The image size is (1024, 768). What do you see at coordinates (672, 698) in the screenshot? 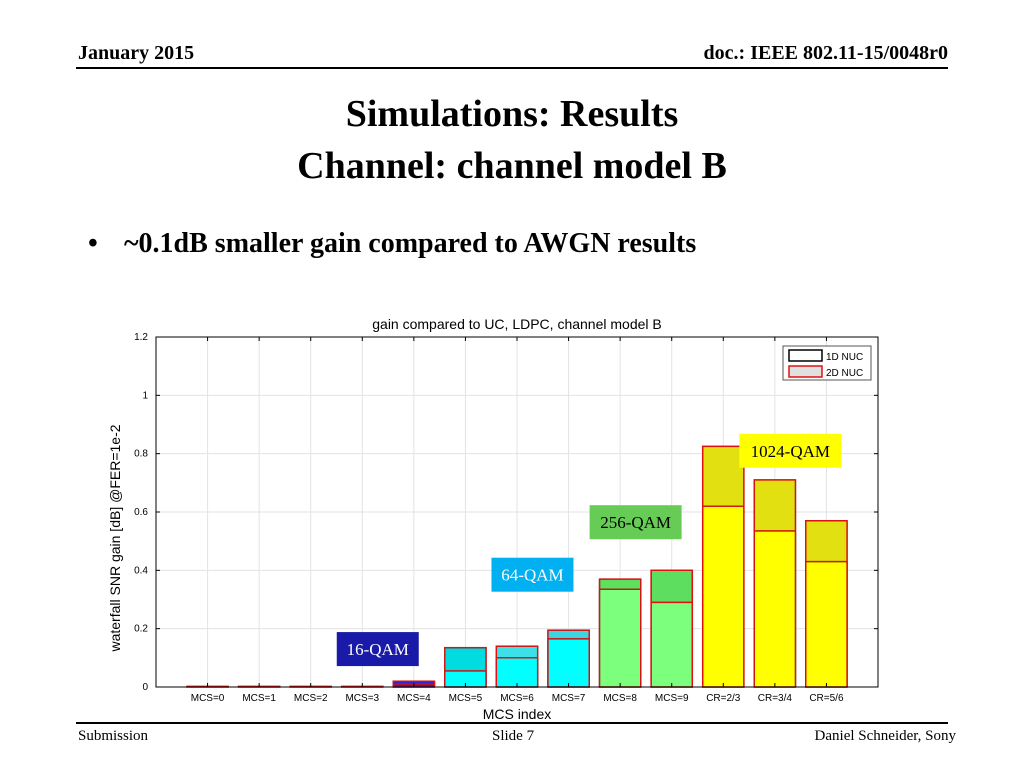
I see `x-tick-label: MCS=9` at bounding box center [672, 698].